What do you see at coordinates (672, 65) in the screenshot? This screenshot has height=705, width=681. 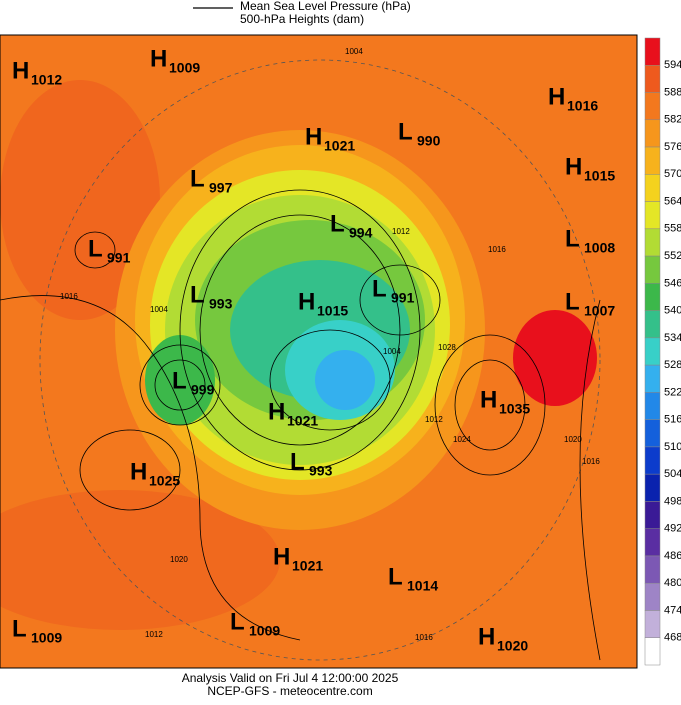 I see `colorbar-label: 594` at bounding box center [672, 65].